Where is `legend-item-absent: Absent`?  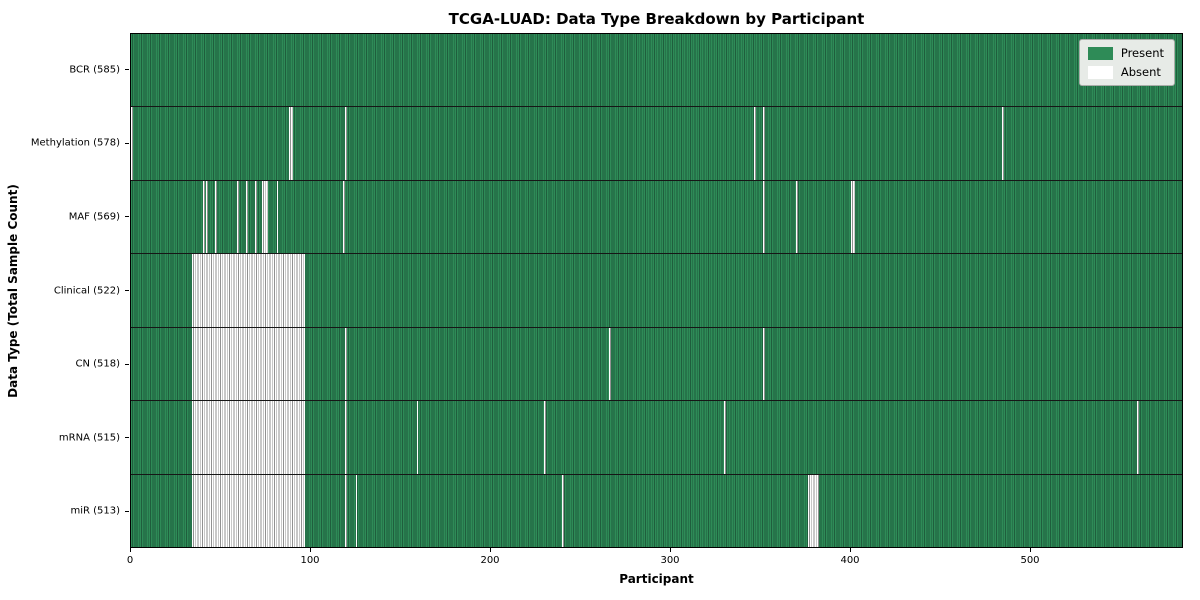
legend-item-absent: Absent is located at coordinates (1125, 72).